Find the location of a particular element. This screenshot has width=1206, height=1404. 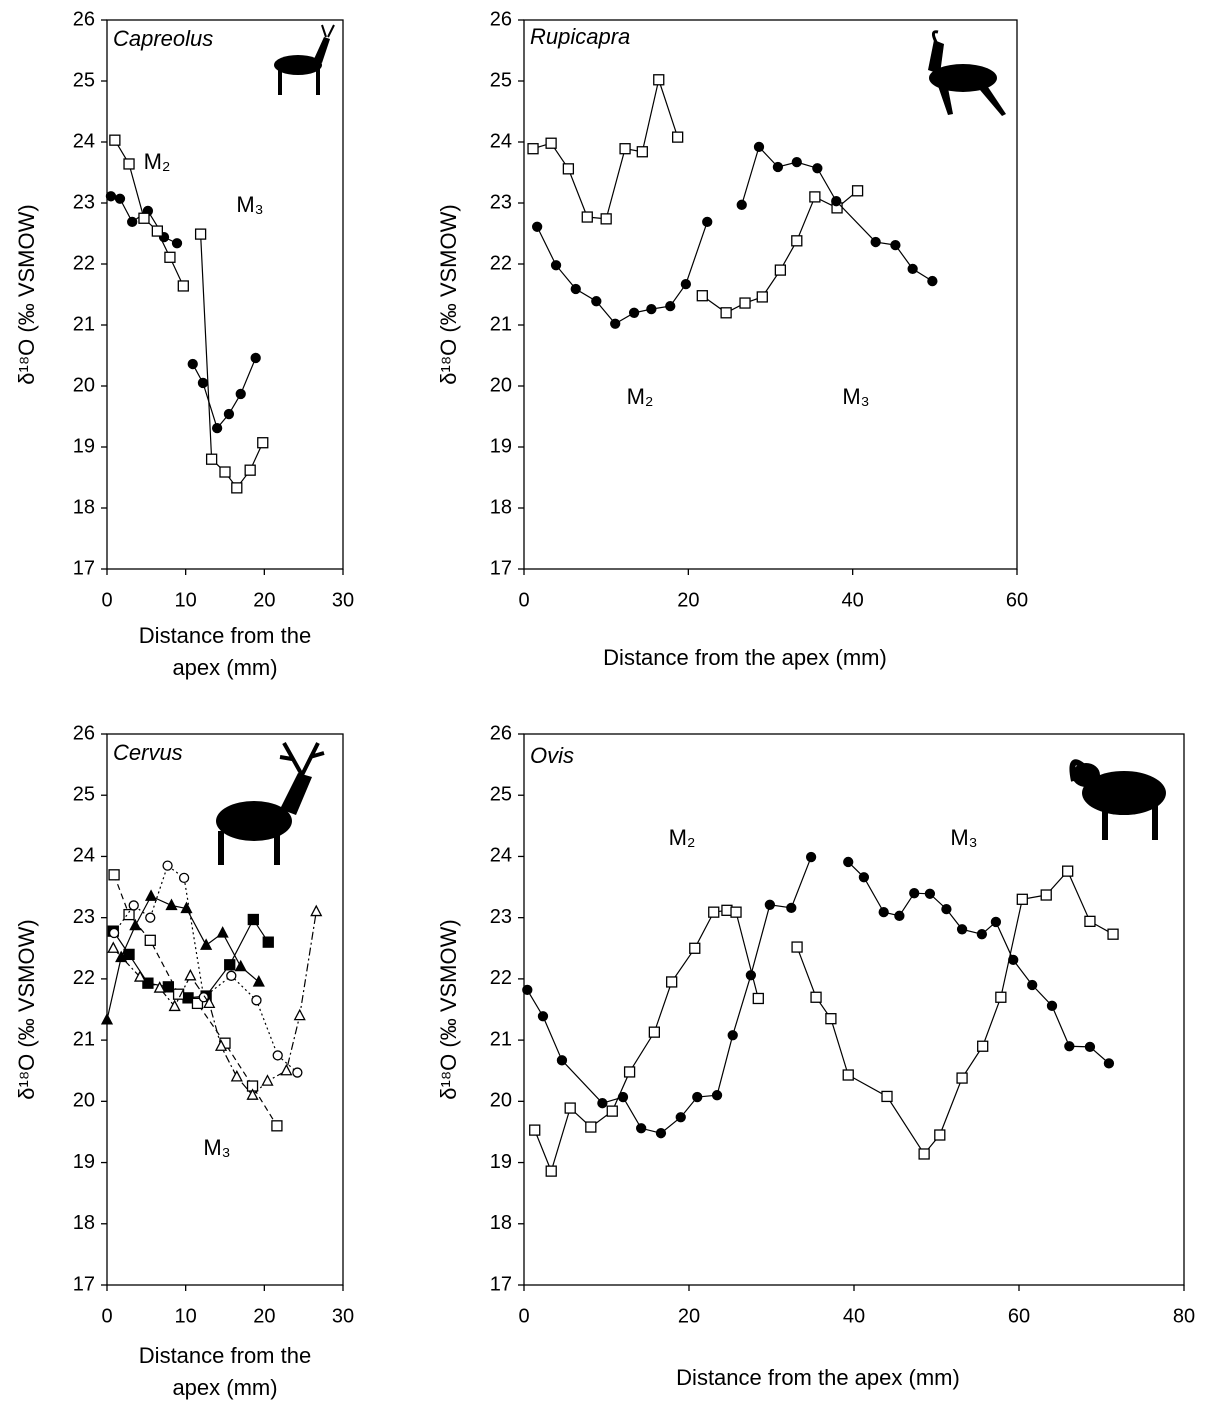

y-tick-label: 17 is located at coordinates (501, 1284).